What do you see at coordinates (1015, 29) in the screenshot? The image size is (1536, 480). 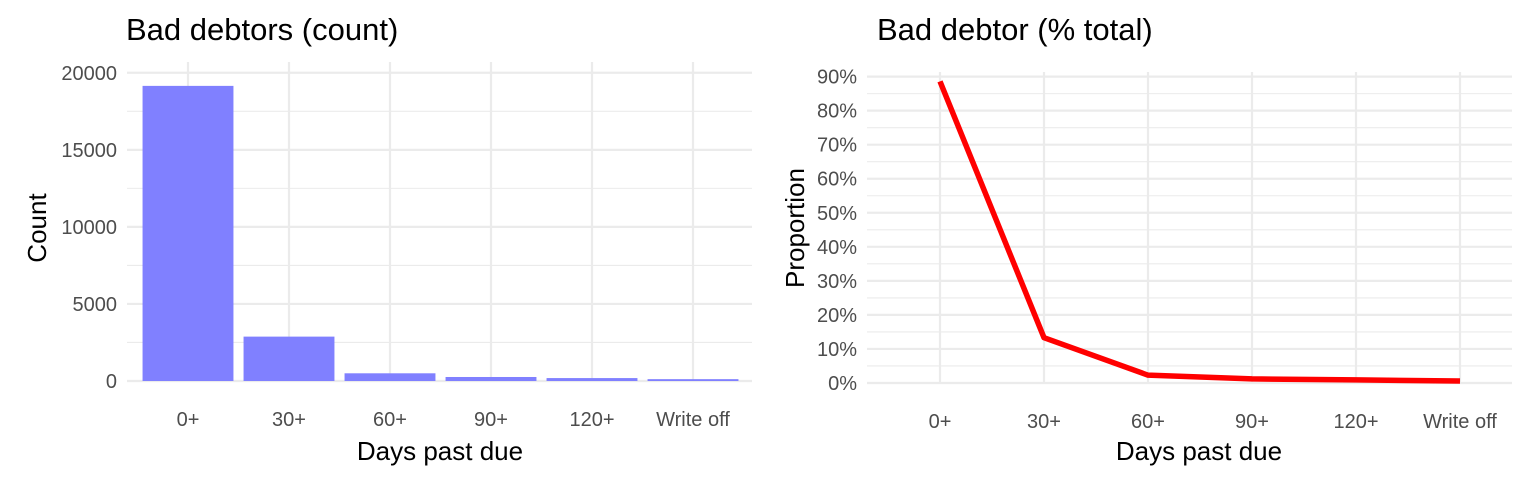 I see `line-chart-title: Bad debtor (% total)` at bounding box center [1015, 29].